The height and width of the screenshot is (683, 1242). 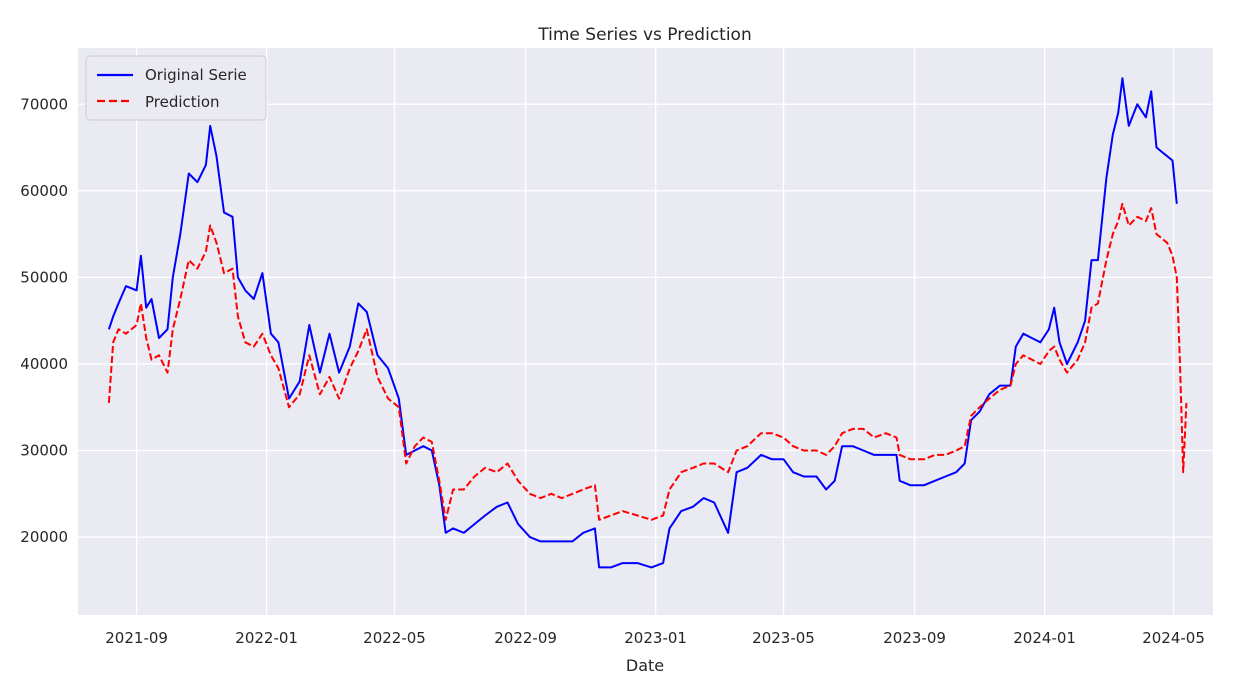 What do you see at coordinates (1173, 638) in the screenshot?
I see `x-tick-label: 2024-05` at bounding box center [1173, 638].